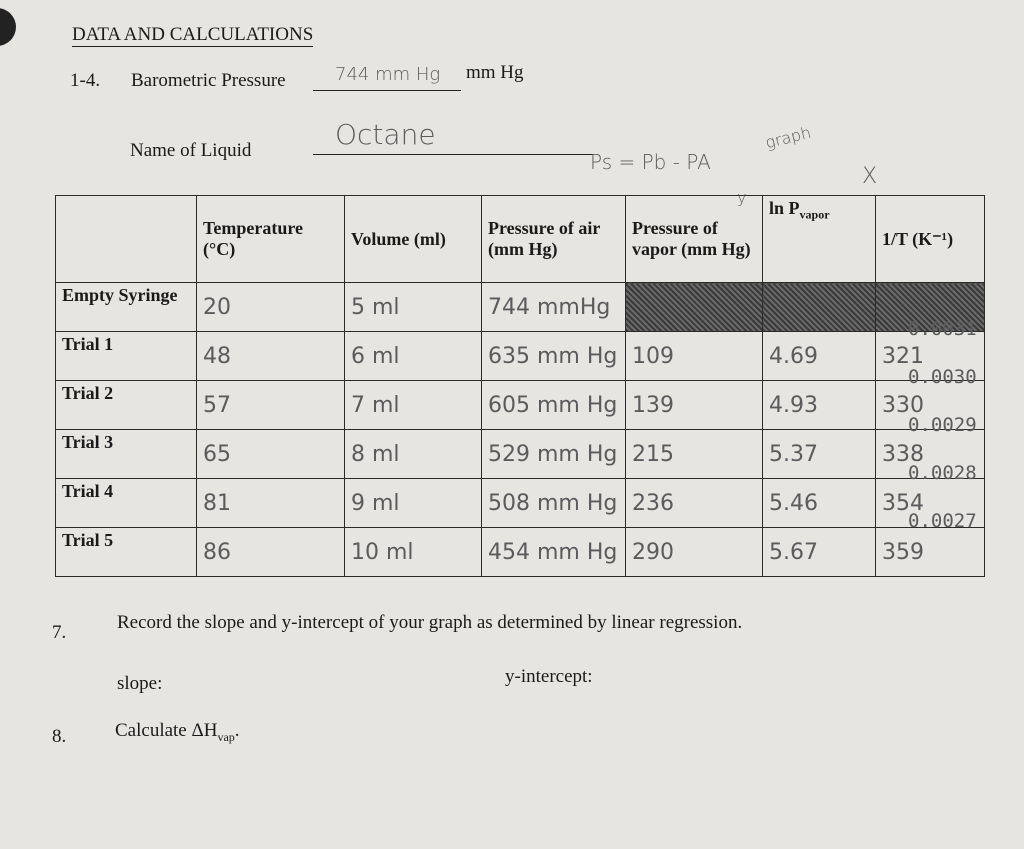 This screenshot has height=849, width=1024. I want to click on hole-punch, so click(8, 27).